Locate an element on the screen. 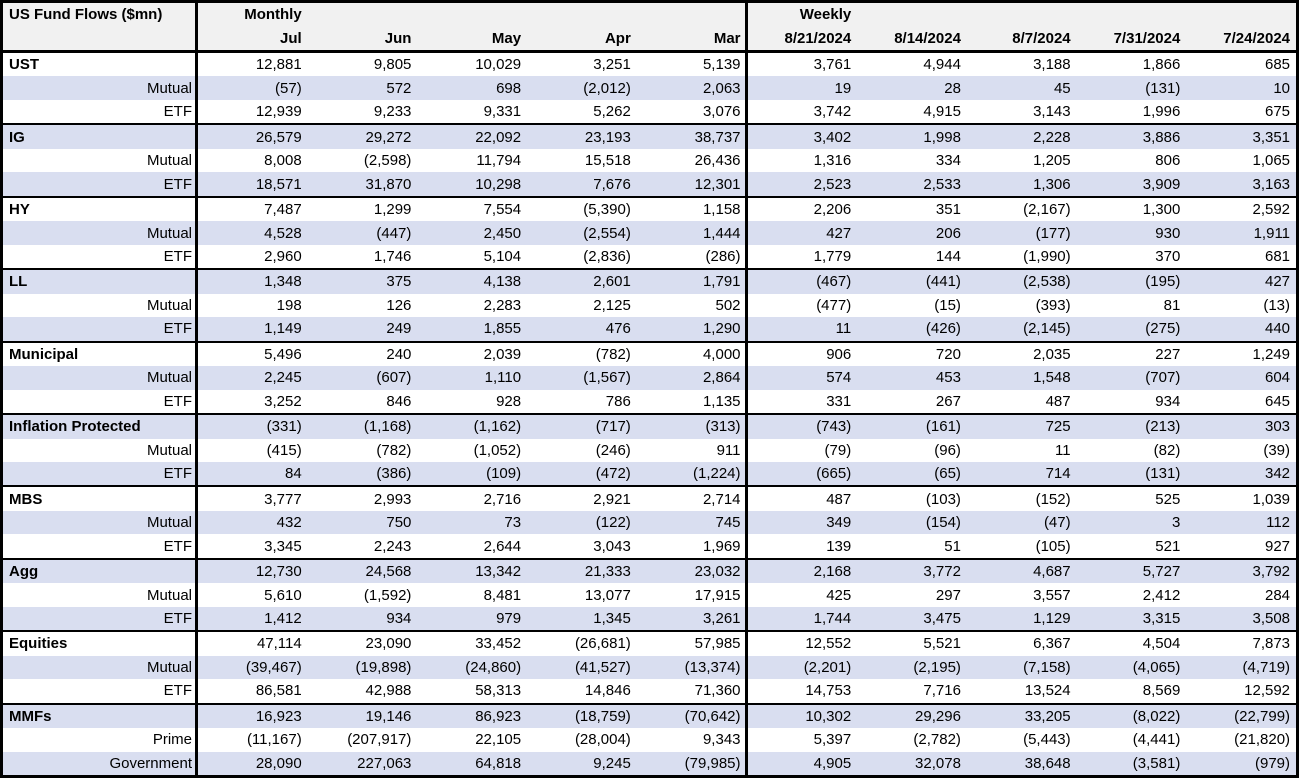 The width and height of the screenshot is (1299, 778). value-cell: 2,228 is located at coordinates (1052, 137).